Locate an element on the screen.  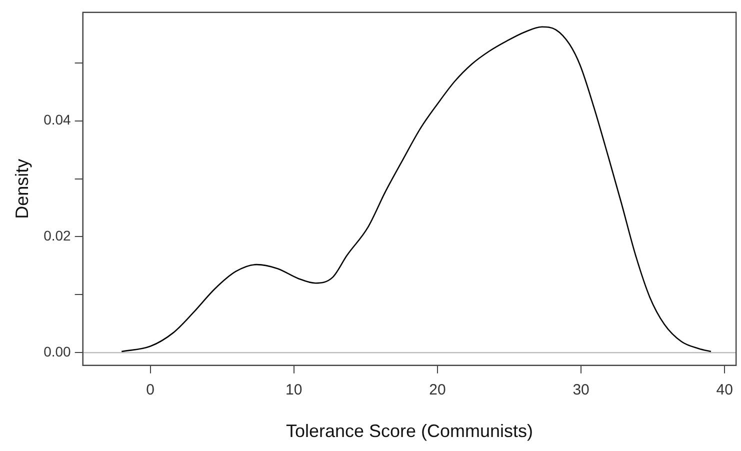
y-tick-label: 0.02 is located at coordinates (58, 236).